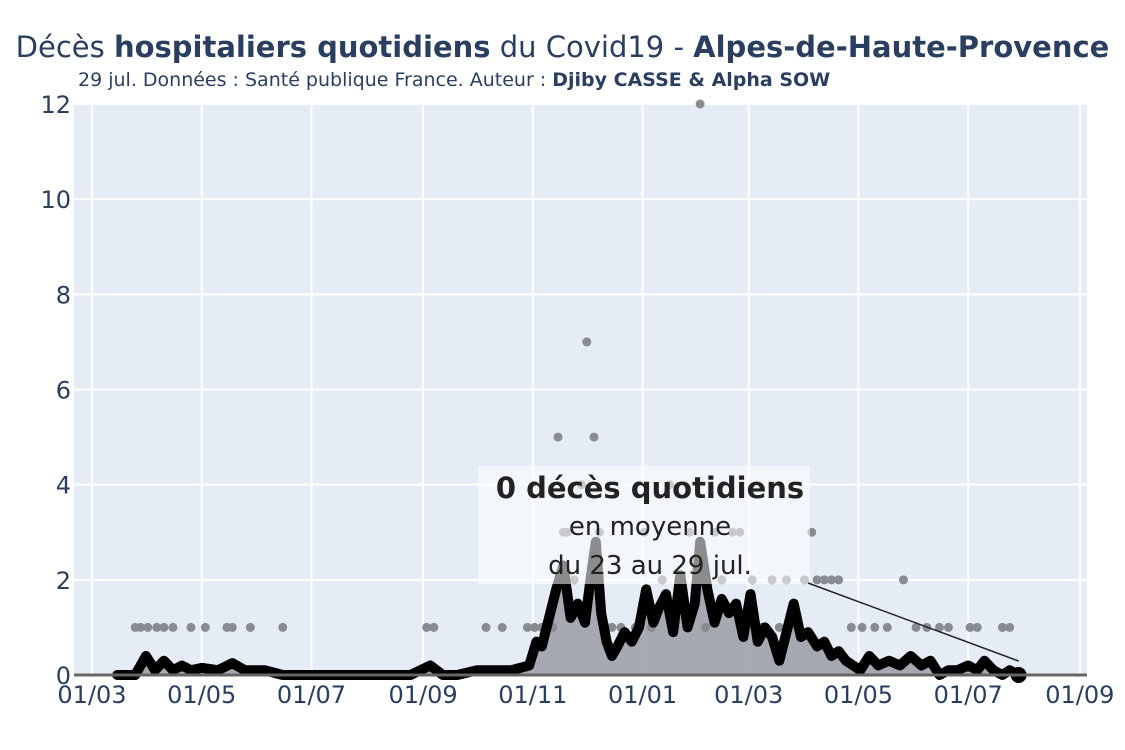  Describe the element at coordinates (650, 527) in the screenshot. I see `annotation-line1: en moyenne` at that location.